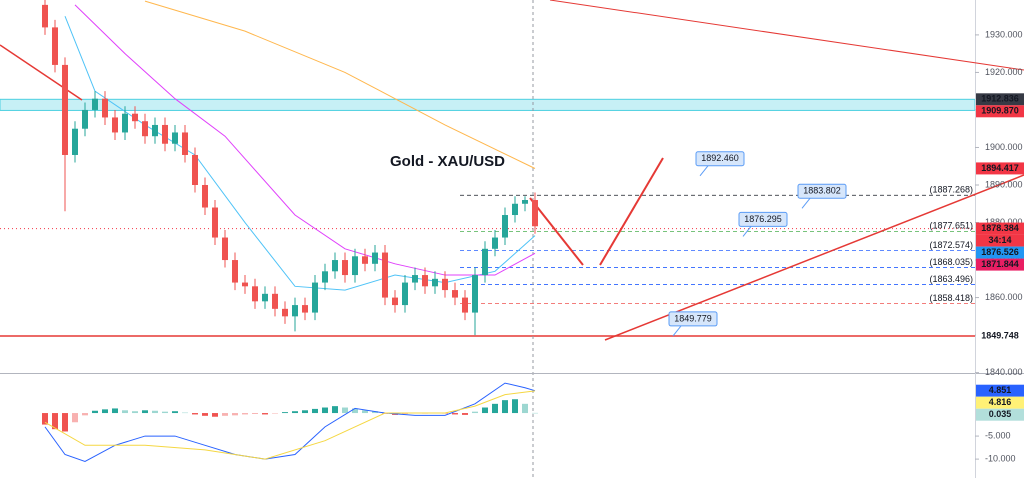 Image resolution: width=1024 pixels, height=478 pixels. Describe the element at coordinates (447, 161) in the screenshot. I see `chart-title: Gold - XAU/USD` at that location.